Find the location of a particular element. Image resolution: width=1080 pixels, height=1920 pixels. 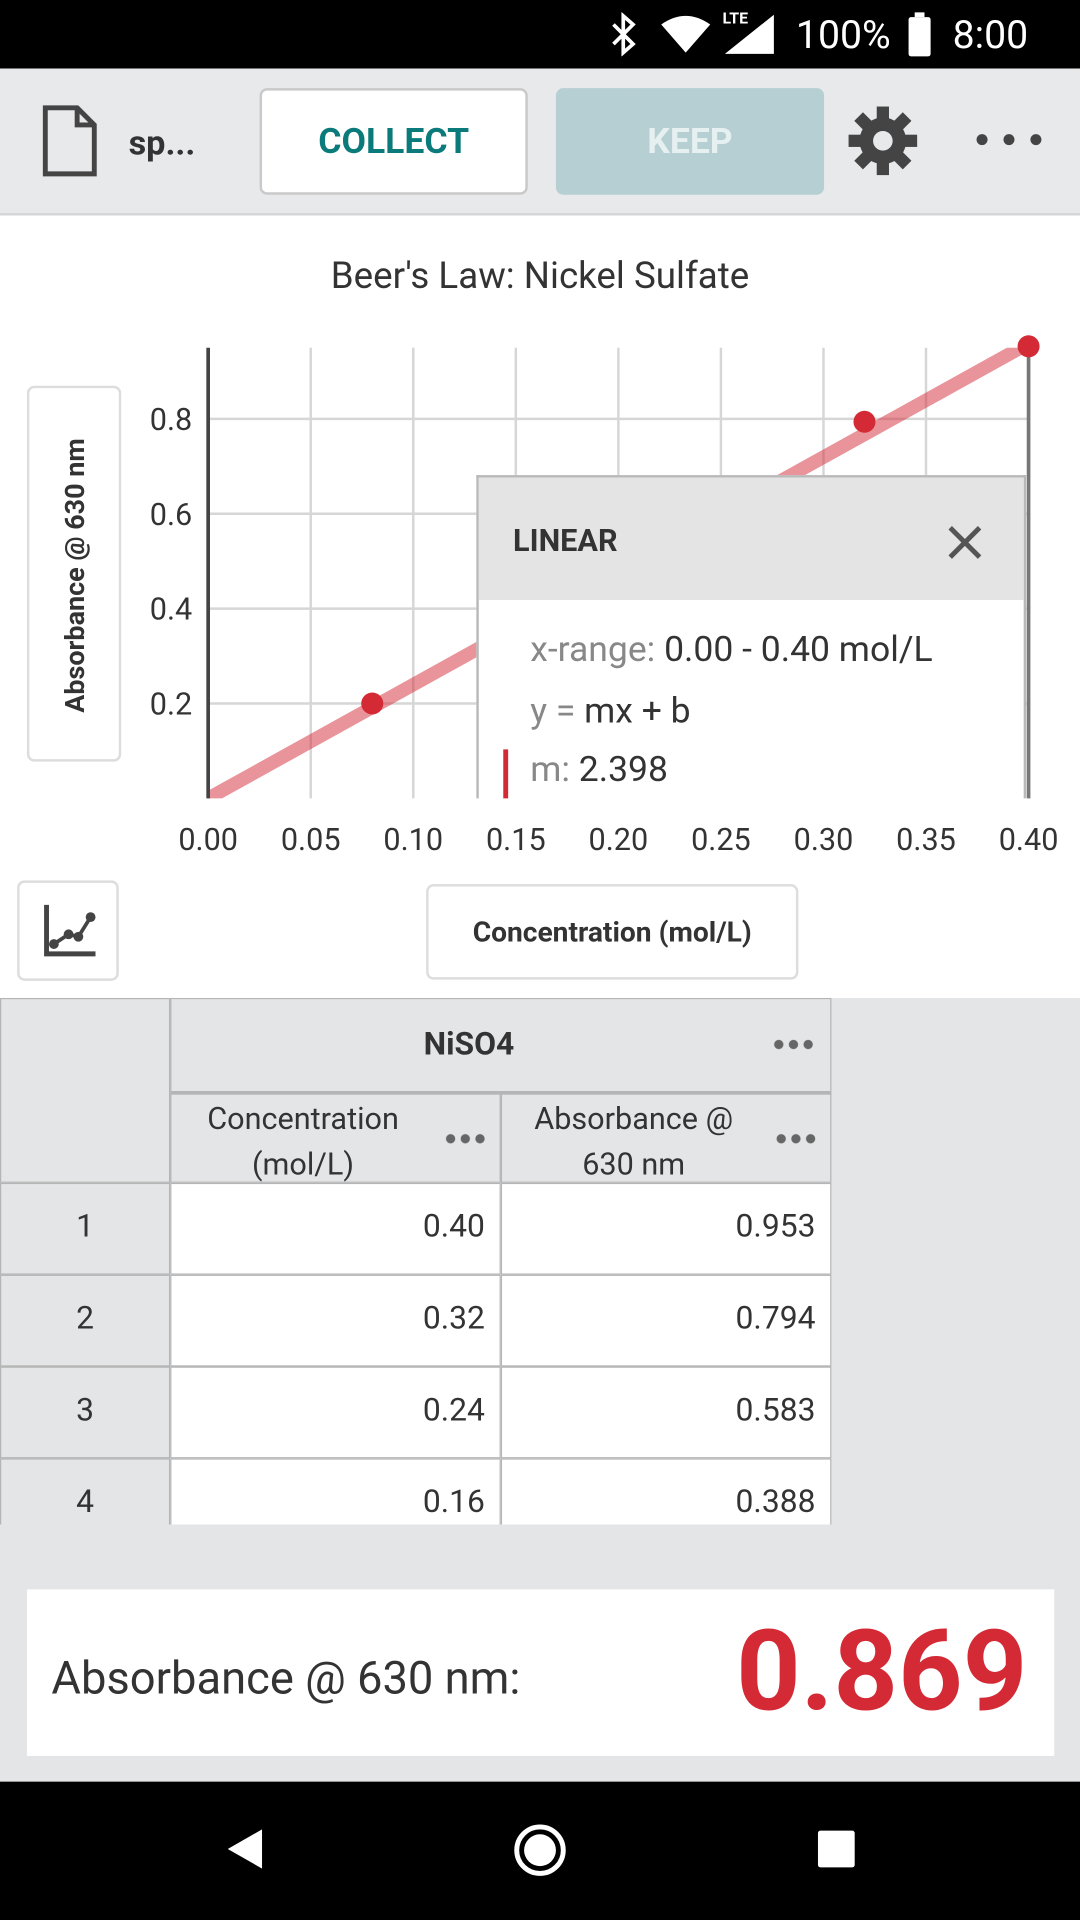

graph-tools-button is located at coordinates (68, 930).